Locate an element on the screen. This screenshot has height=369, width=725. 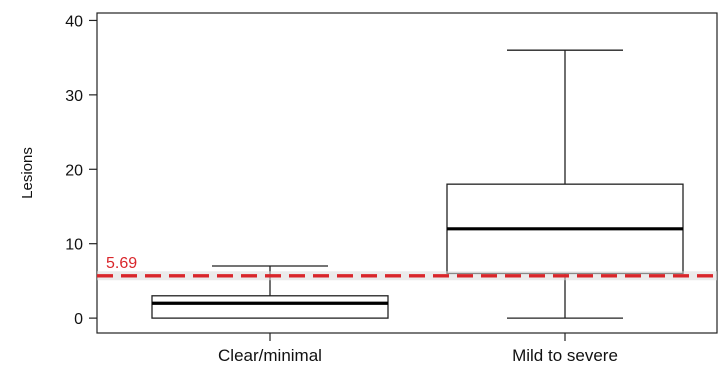
reference-line-group: 5.69 is located at coordinates (407, 268).